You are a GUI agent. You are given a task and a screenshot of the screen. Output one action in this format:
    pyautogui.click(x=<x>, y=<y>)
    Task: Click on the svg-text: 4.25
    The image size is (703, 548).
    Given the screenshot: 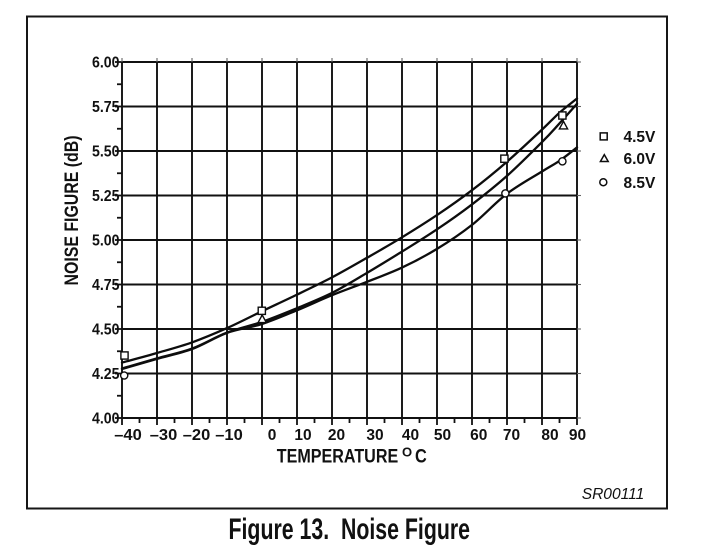 What is the action you would take?
    pyautogui.click(x=106, y=374)
    